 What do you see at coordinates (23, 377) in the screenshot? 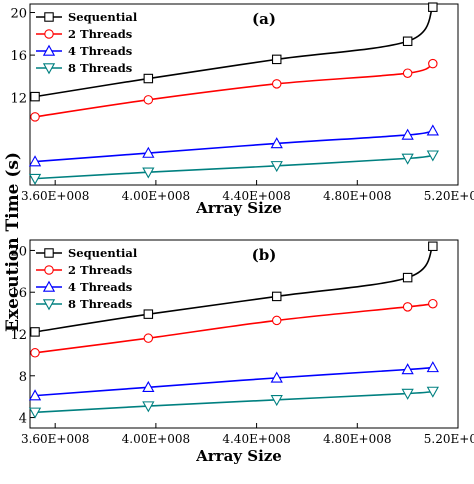
I see `y-tick-label: 8` at bounding box center [23, 377].